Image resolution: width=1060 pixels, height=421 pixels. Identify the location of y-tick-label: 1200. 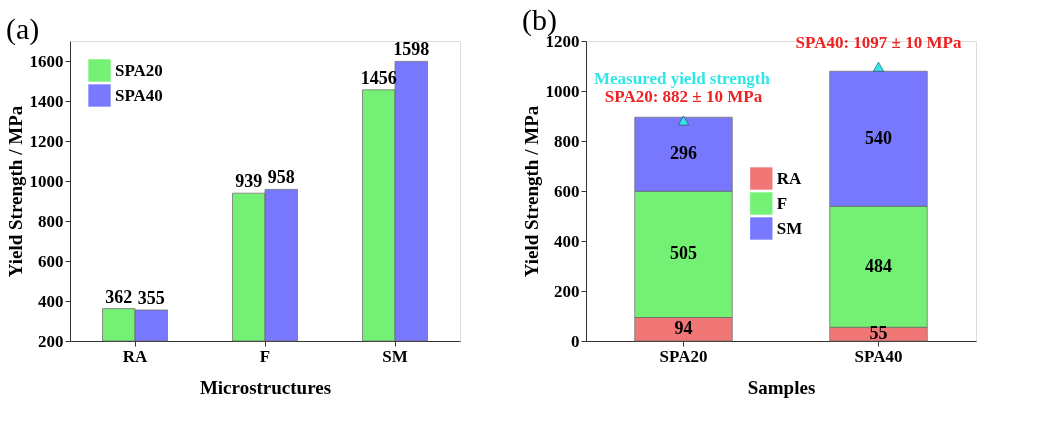
(46, 141).